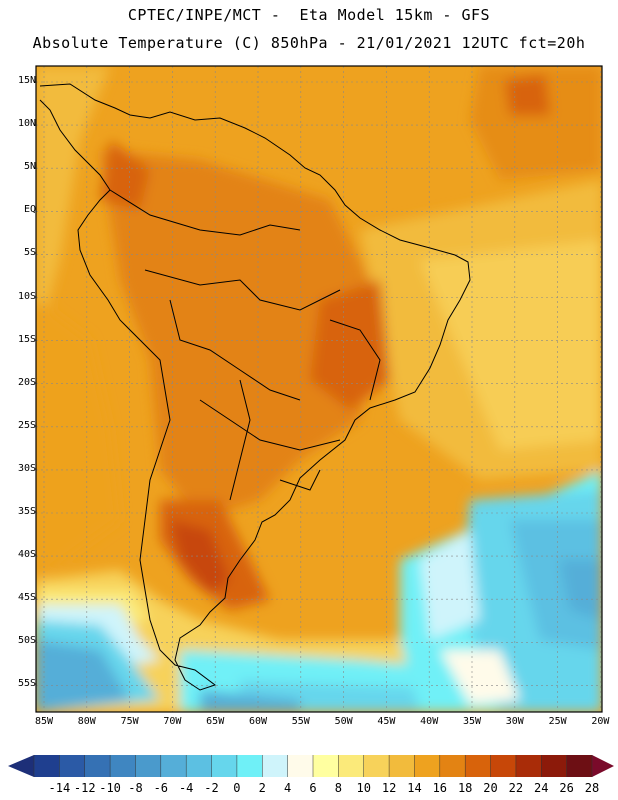 This screenshot has width=618, height=800. What do you see at coordinates (26, 339) in the screenshot?
I see `lat-tick-label: 15S` at bounding box center [26, 339].